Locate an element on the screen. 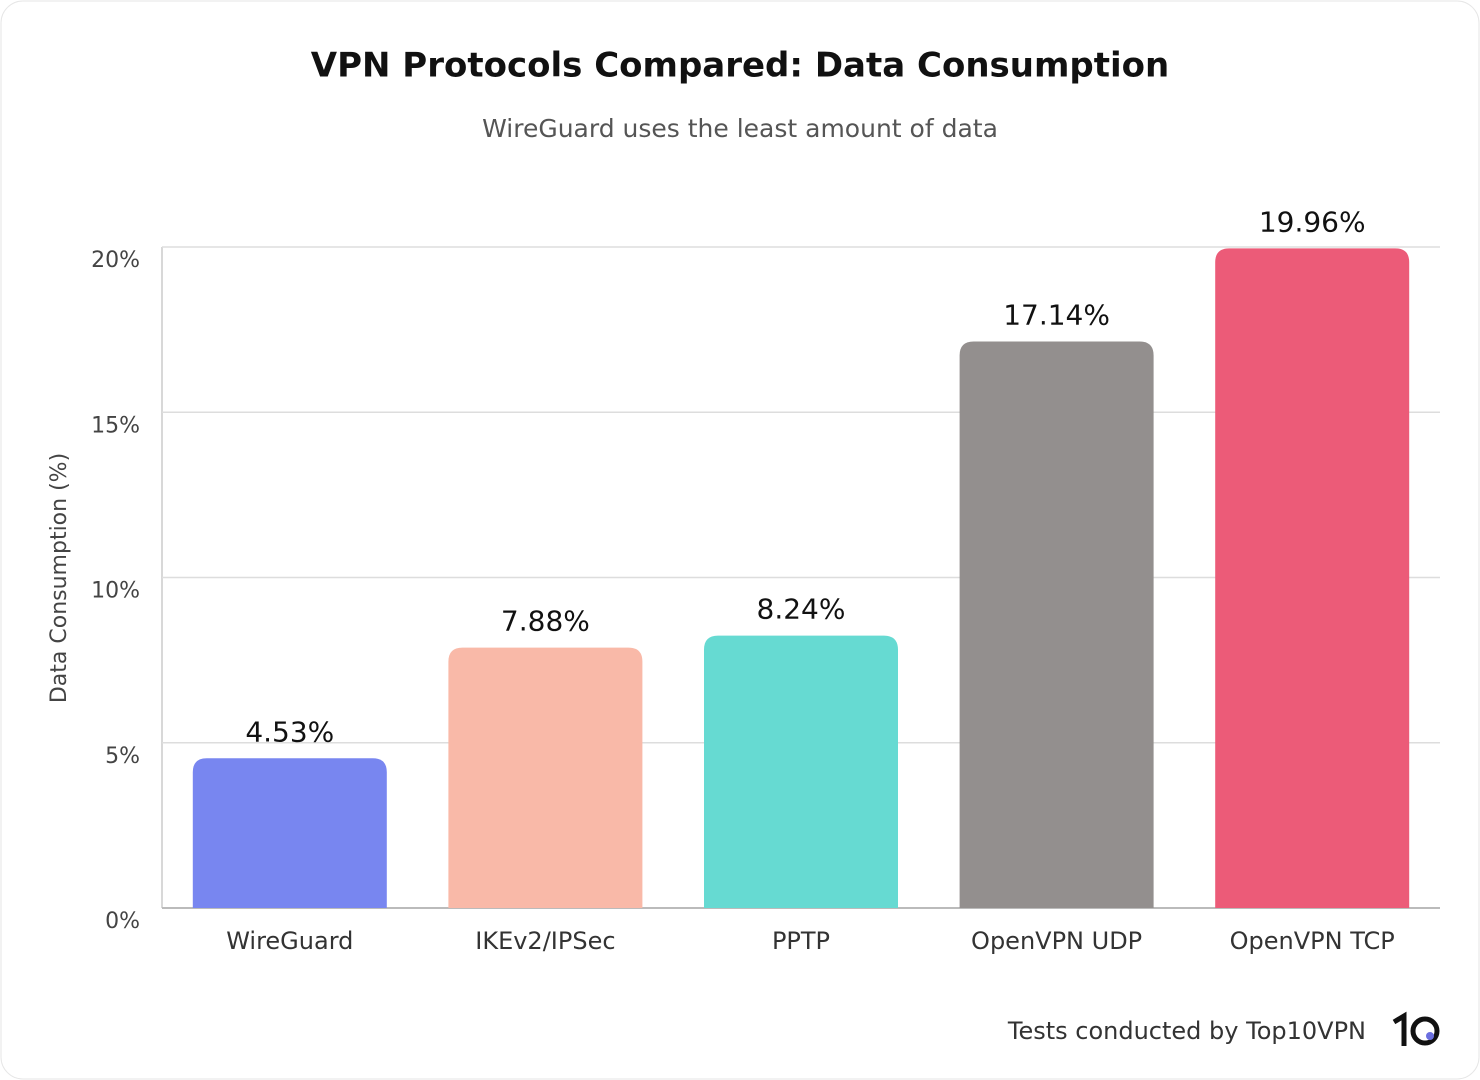  logo is located at coordinates (1416, 1028).